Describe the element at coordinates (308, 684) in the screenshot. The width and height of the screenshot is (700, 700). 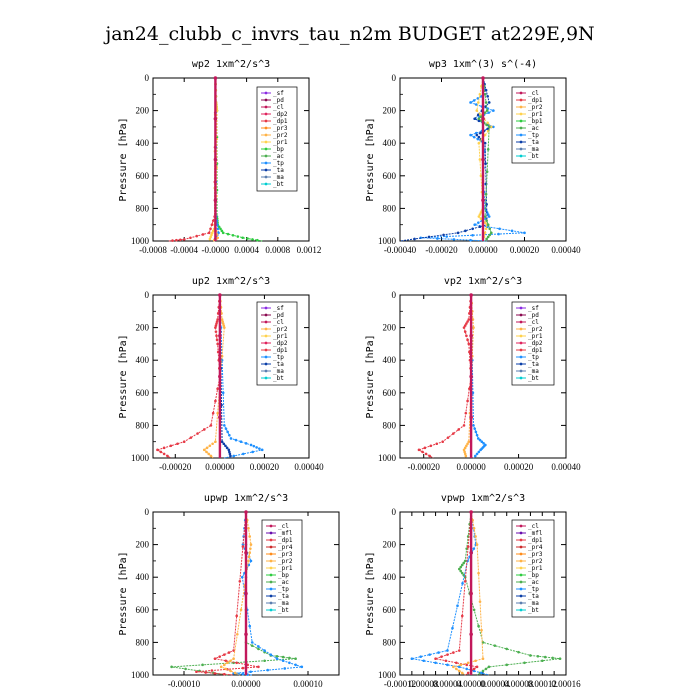
I see `x-tick-label: 0.00010` at that location.